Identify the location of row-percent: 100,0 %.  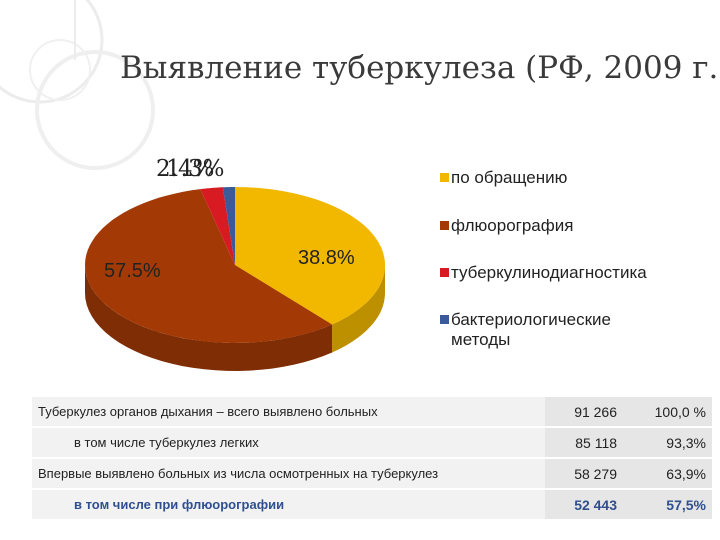
(667, 412).